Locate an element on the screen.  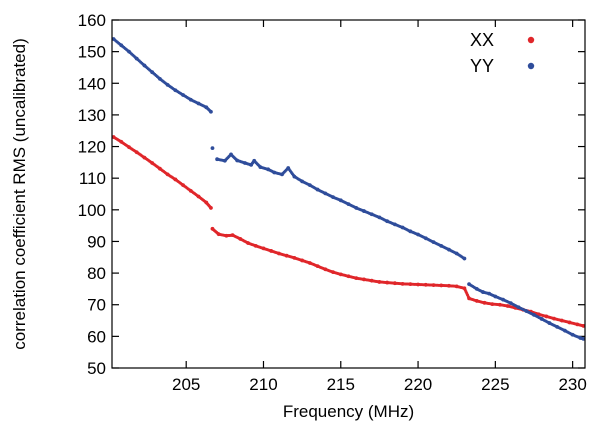
x-tick-label: 225 is located at coordinates (495, 384).